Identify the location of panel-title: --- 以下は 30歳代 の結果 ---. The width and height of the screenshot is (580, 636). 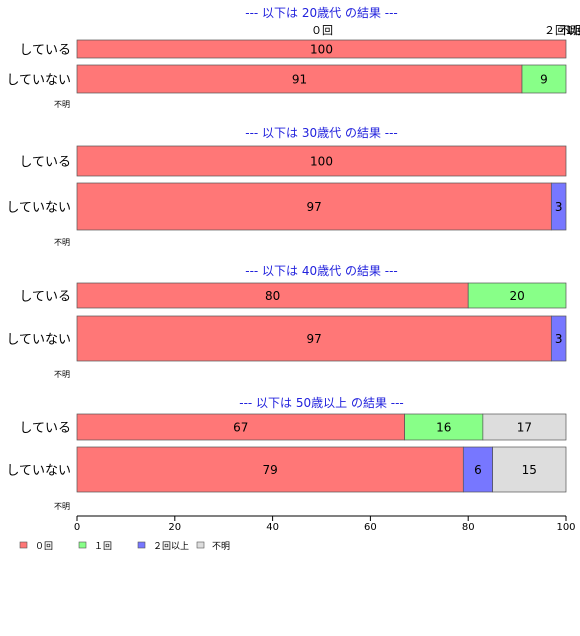
(321, 133).